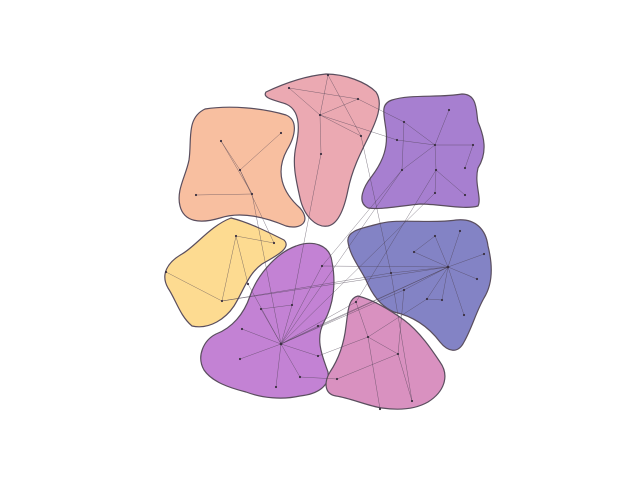 The image size is (640, 480). I want to click on cluster-region-indigo, so click(419, 285).